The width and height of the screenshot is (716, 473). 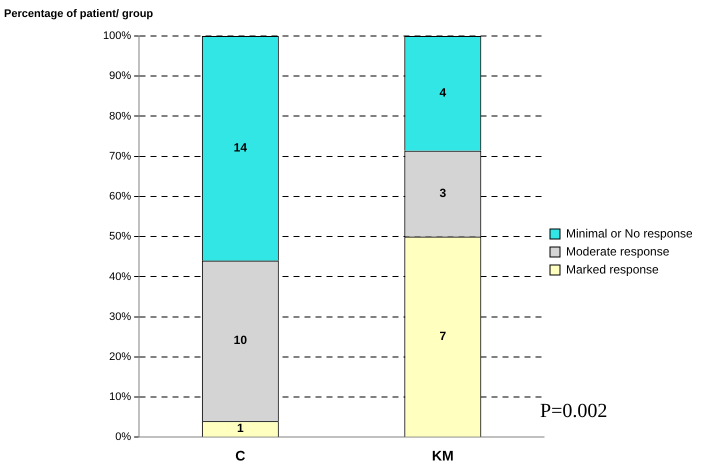 What do you see at coordinates (442, 335) in the screenshot?
I see `annotation: 7` at bounding box center [442, 335].